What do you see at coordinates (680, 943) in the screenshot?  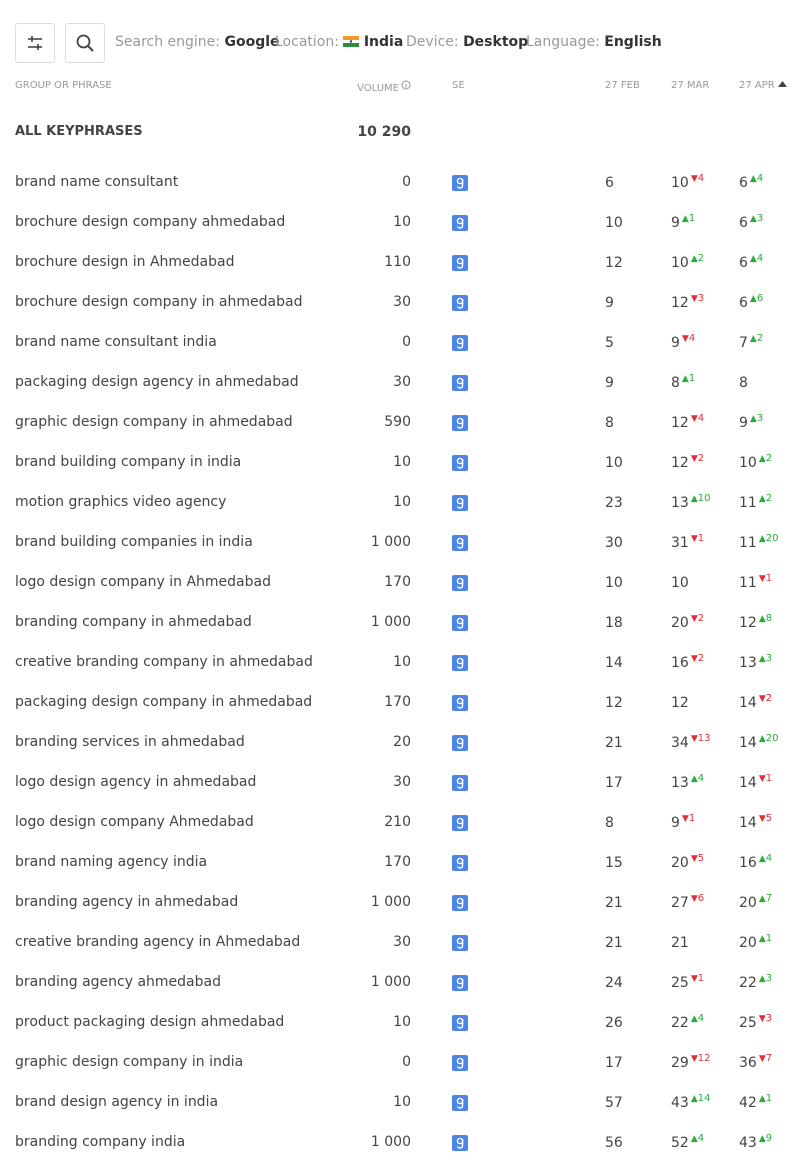 I see `position: 21` at bounding box center [680, 943].